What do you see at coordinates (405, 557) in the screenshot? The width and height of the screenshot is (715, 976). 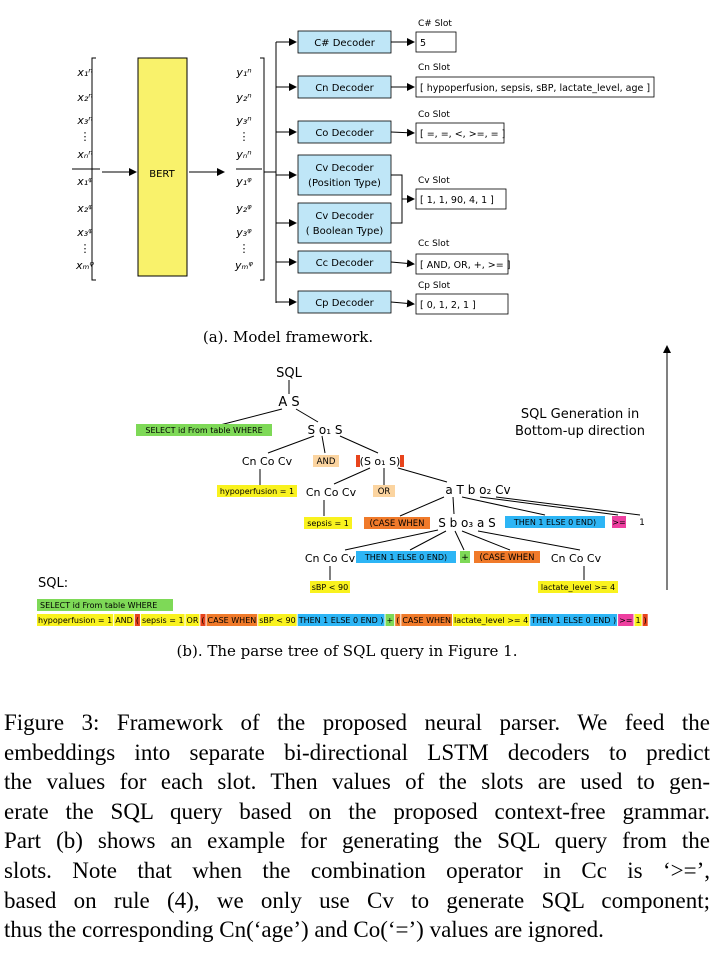 I see `then-badge-2-text: THEN 1 ELSE 0 END)` at bounding box center [405, 557].